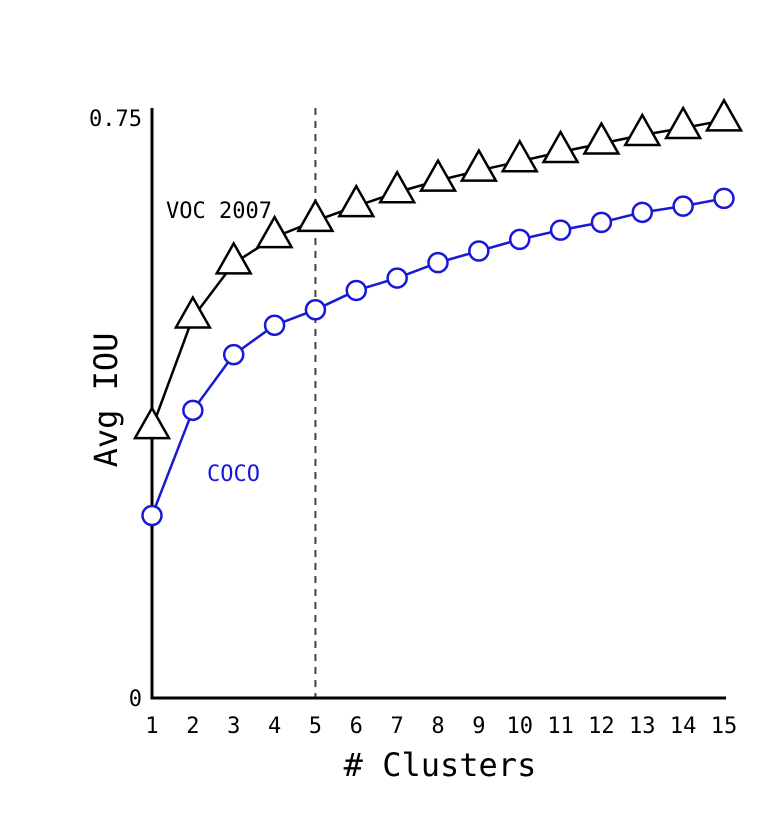 The width and height of the screenshot is (768, 823). What do you see at coordinates (233, 726) in the screenshot?
I see `x-tick-label: 3` at bounding box center [233, 726].